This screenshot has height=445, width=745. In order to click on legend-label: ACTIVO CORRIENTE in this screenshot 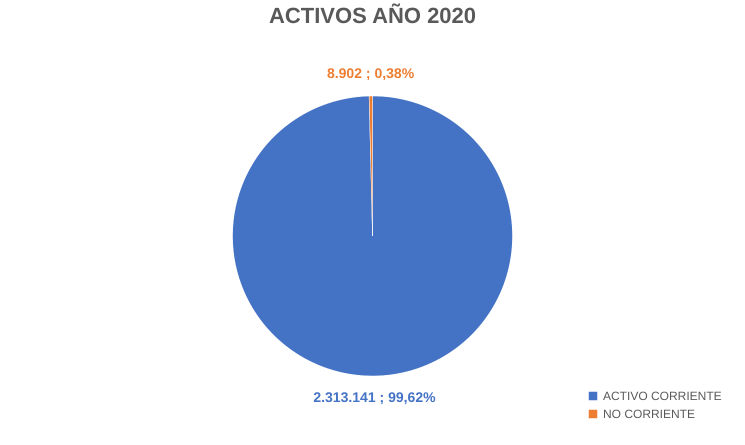, I will do `click(662, 396)`.